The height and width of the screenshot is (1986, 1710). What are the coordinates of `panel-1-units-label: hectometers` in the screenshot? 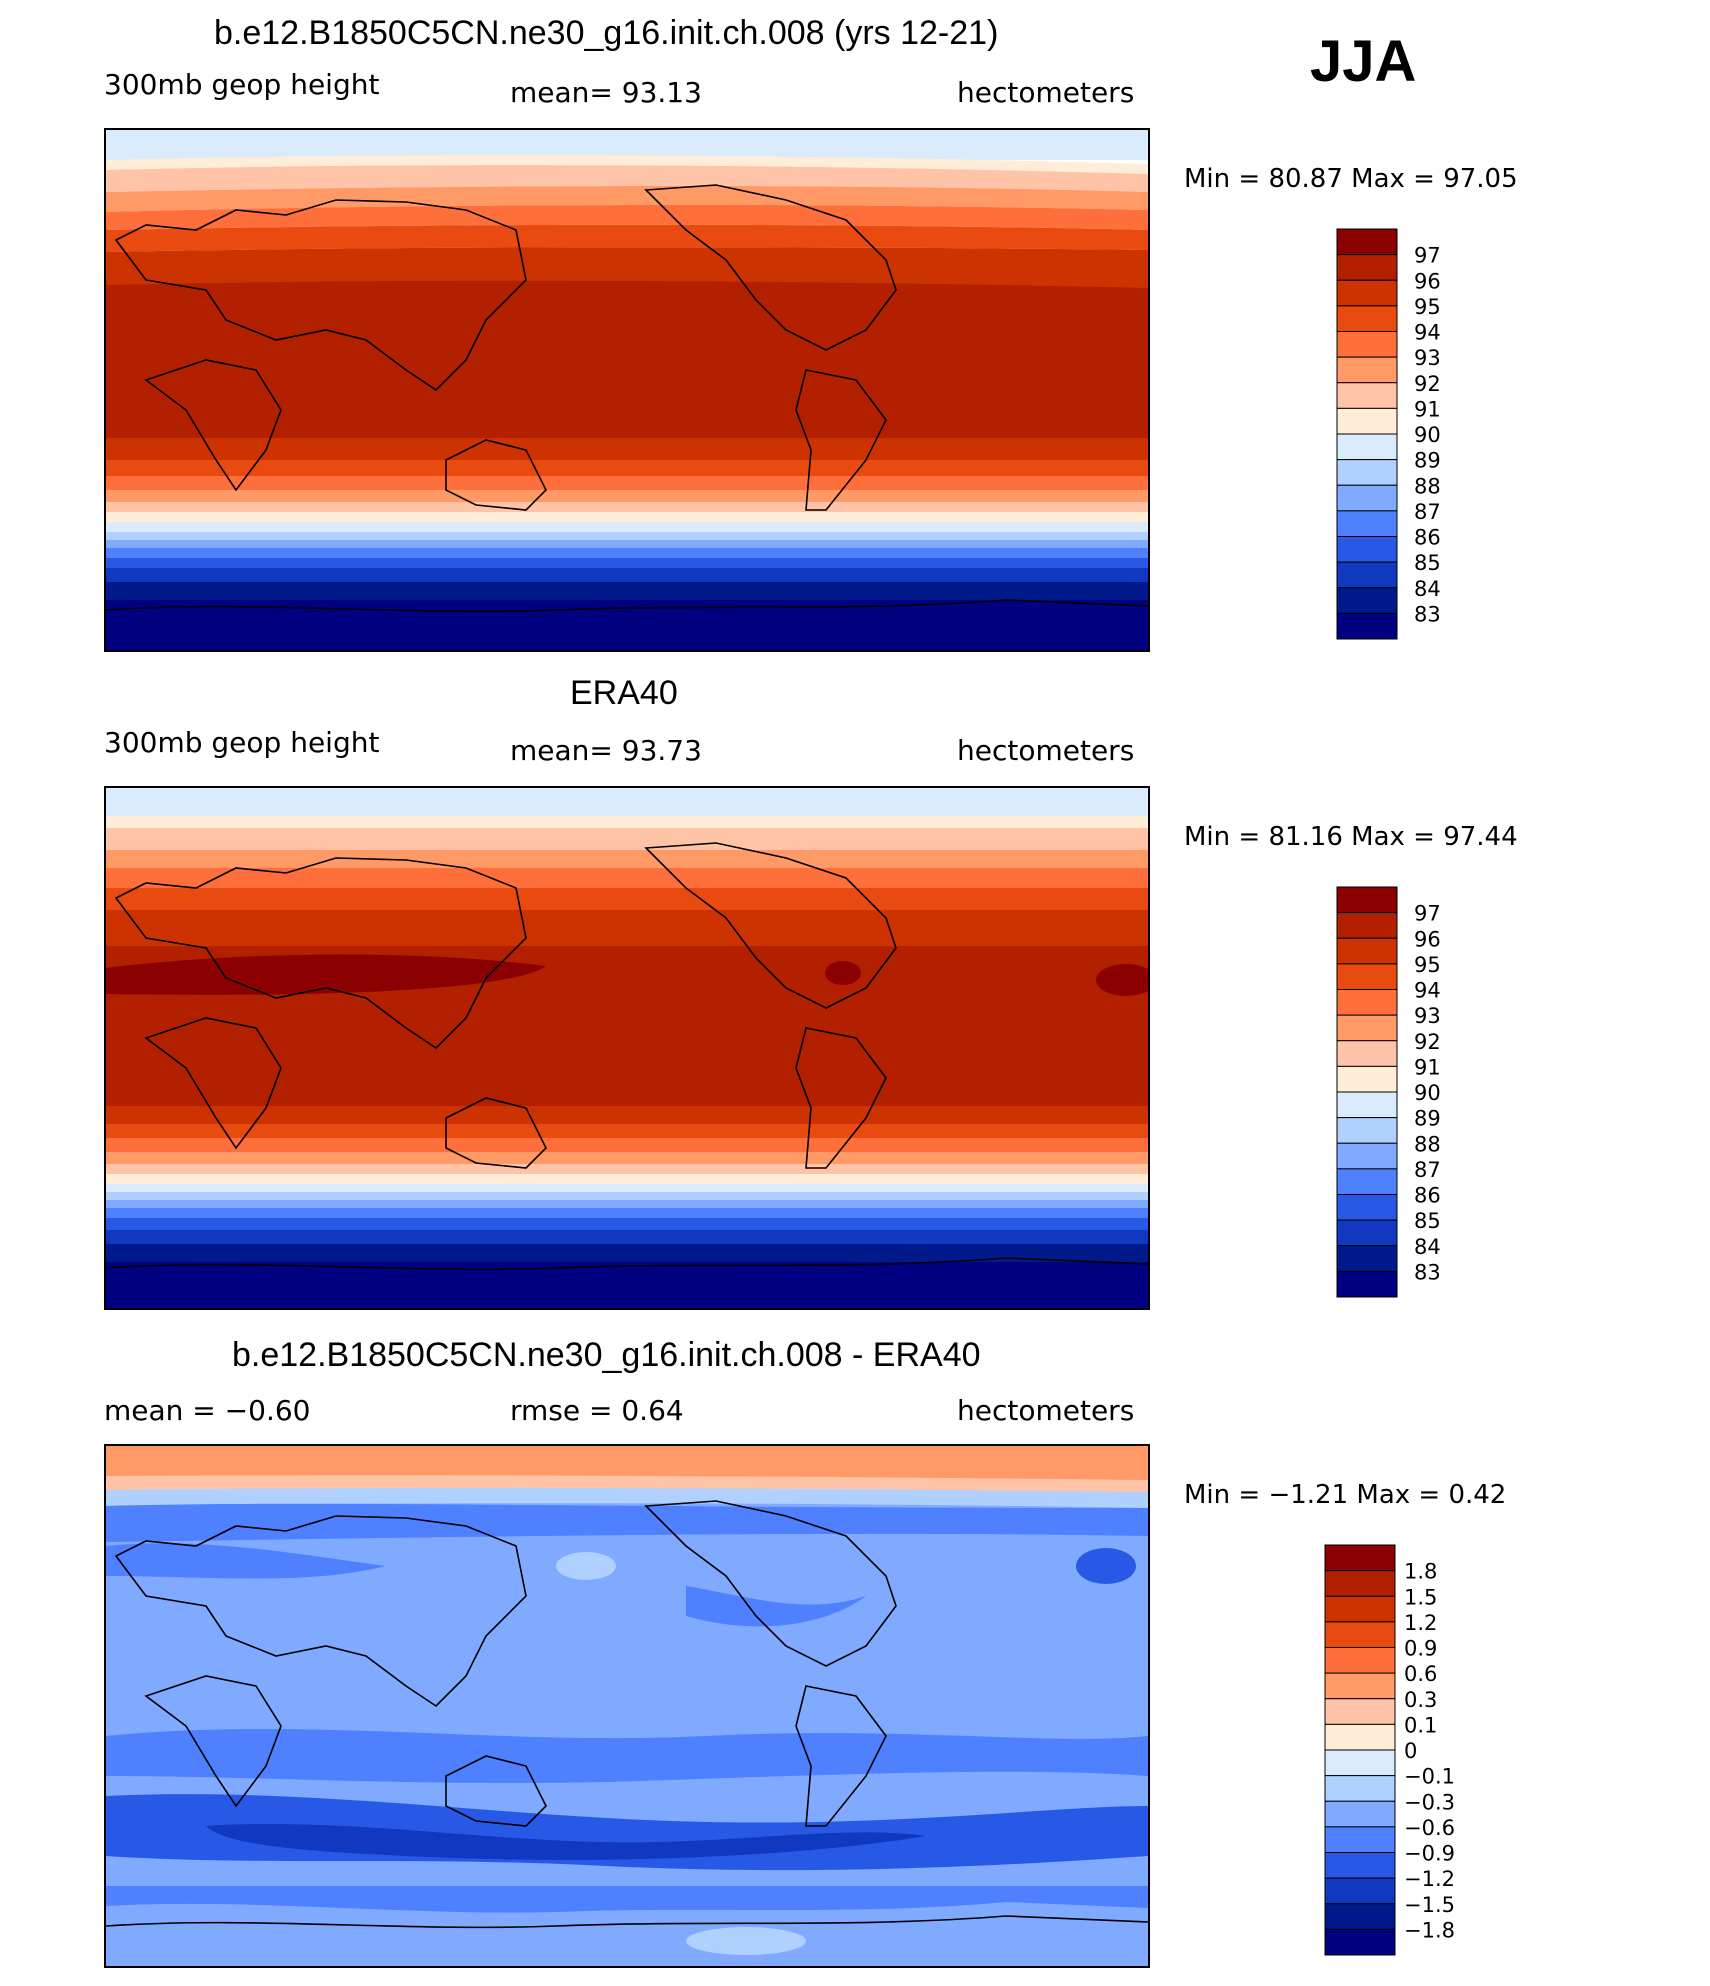 It's located at (1046, 92).